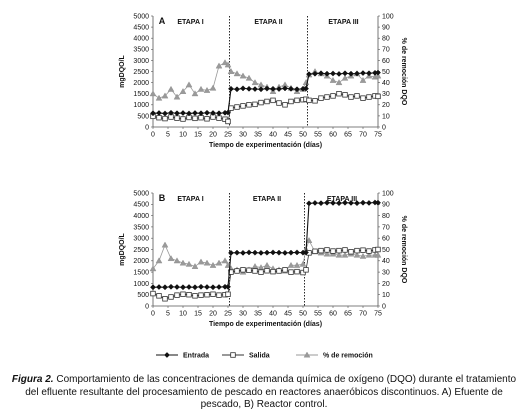  I want to click on panel-b-stage-label: ETAPA III, so click(342, 199).